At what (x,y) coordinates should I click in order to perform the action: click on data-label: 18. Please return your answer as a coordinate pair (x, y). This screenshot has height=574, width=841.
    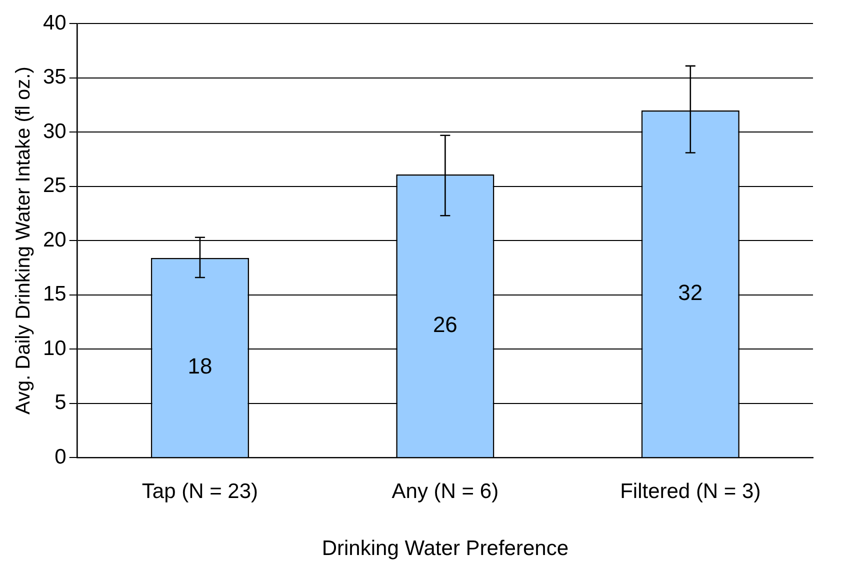
    Looking at the image, I should click on (200, 366).